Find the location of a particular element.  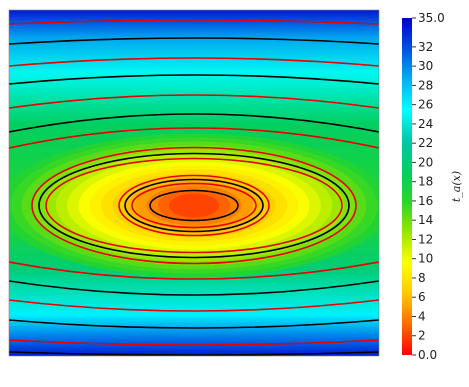

colorbar-tick-label: 32 is located at coordinates (425, 47).